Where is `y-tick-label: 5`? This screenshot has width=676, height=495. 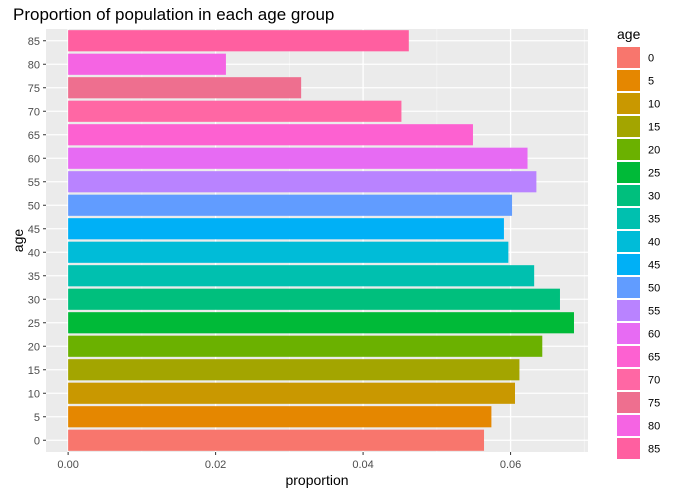
y-tick-label: 5 is located at coordinates (37, 418).